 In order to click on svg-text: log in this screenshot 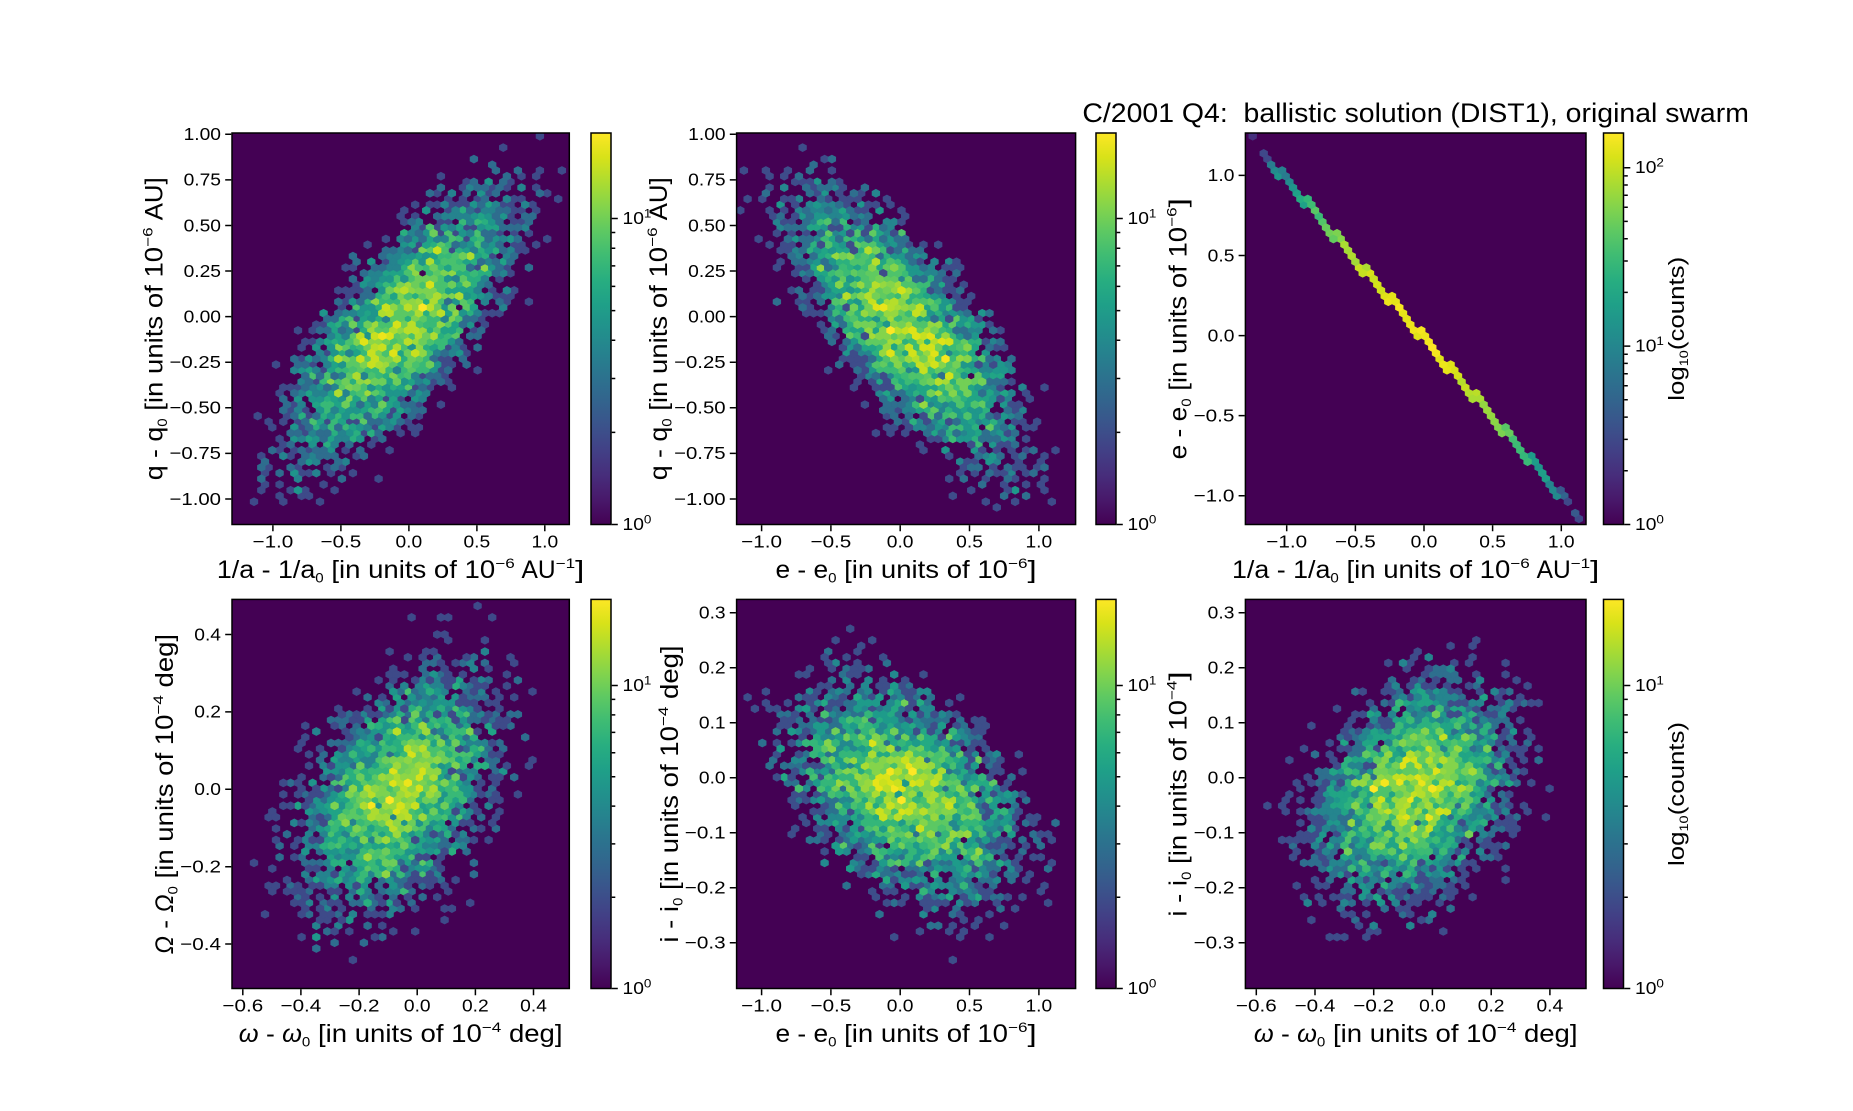, I will do `click(1676, 383)`.